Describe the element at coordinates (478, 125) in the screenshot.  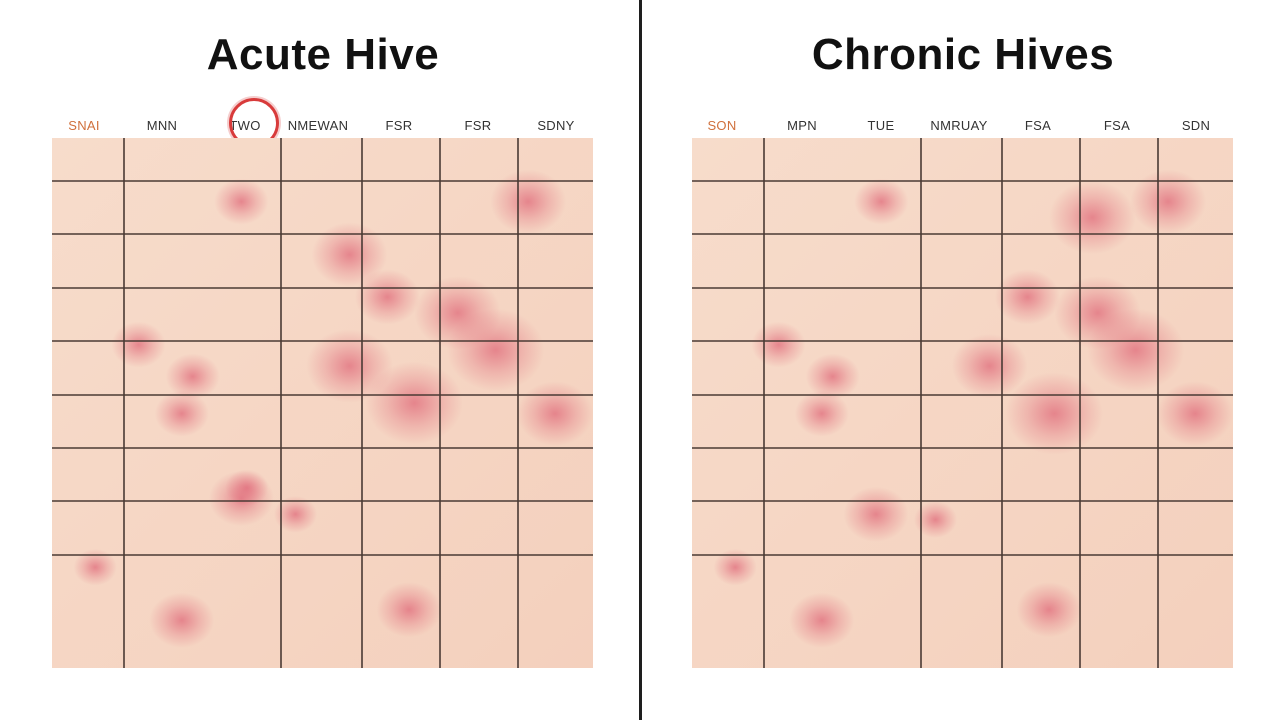
I see `acute-day-5: FSR` at that location.